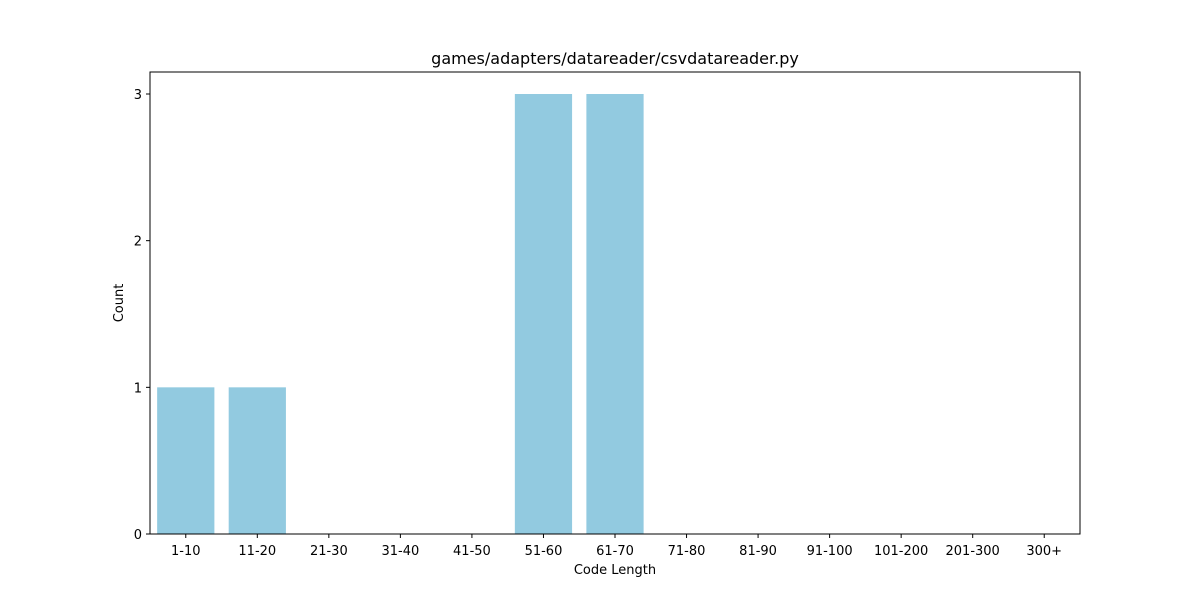 This screenshot has height=600, width=1200. Describe the element at coordinates (119, 303) in the screenshot. I see `y-axis-label: Count` at that location.